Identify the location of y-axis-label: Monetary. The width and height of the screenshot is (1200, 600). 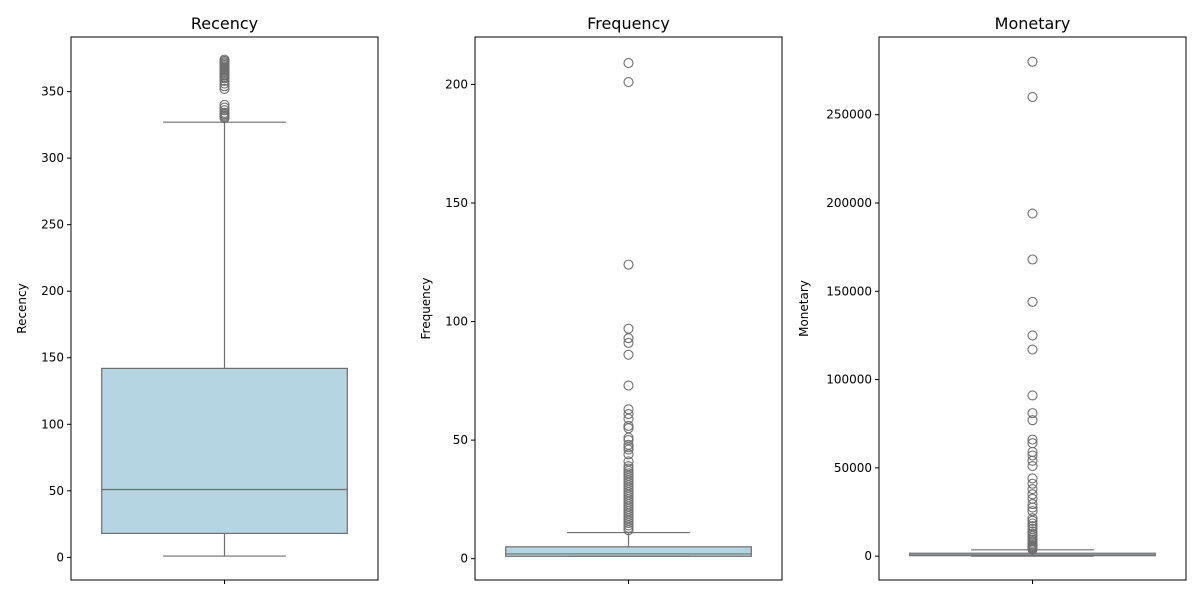
(804, 308).